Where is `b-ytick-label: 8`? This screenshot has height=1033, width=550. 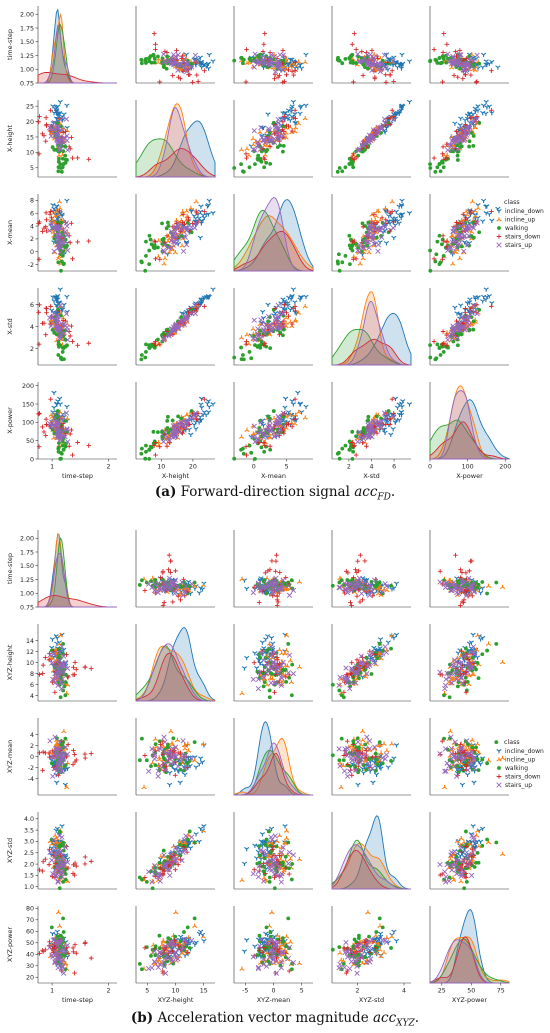
b-ytick-label: 8 is located at coordinates (32, 674).